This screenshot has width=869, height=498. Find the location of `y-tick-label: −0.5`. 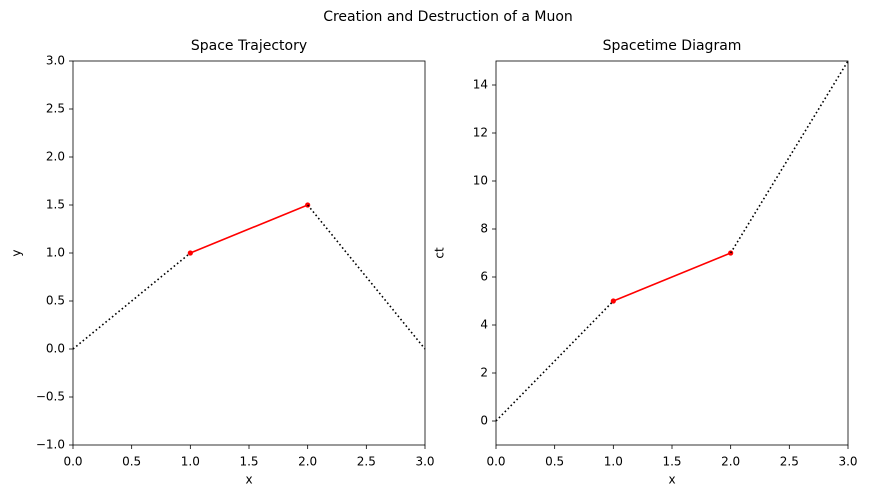

y-tick-label: −0.5 is located at coordinates (50, 397).